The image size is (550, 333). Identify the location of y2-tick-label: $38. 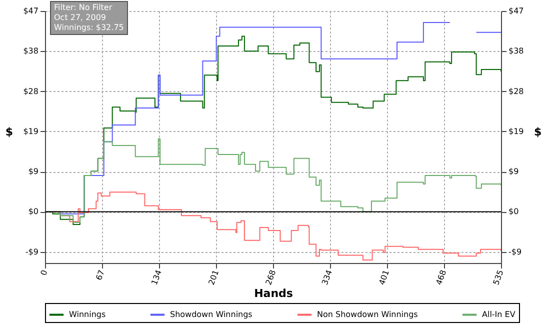
(516, 51).